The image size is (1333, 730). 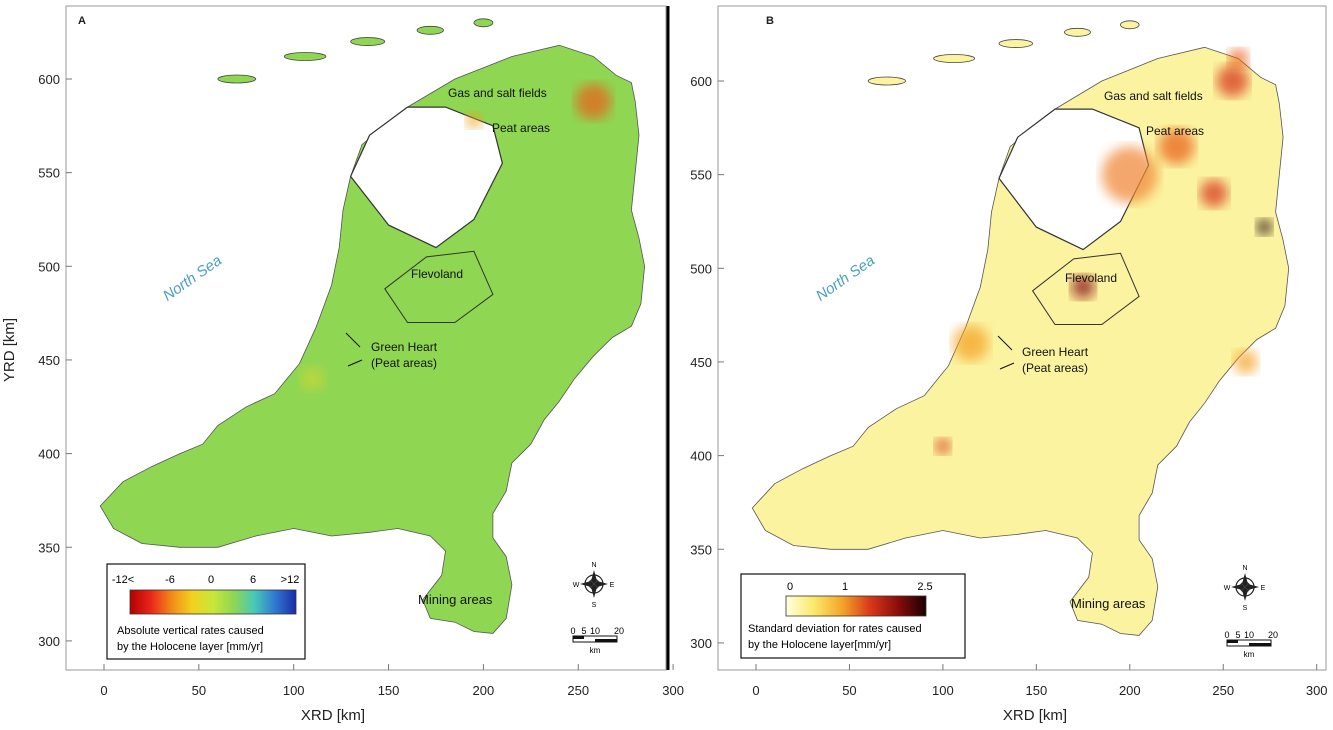 What do you see at coordinates (701, 81) in the screenshot?
I see `y-tick-label: 600` at bounding box center [701, 81].